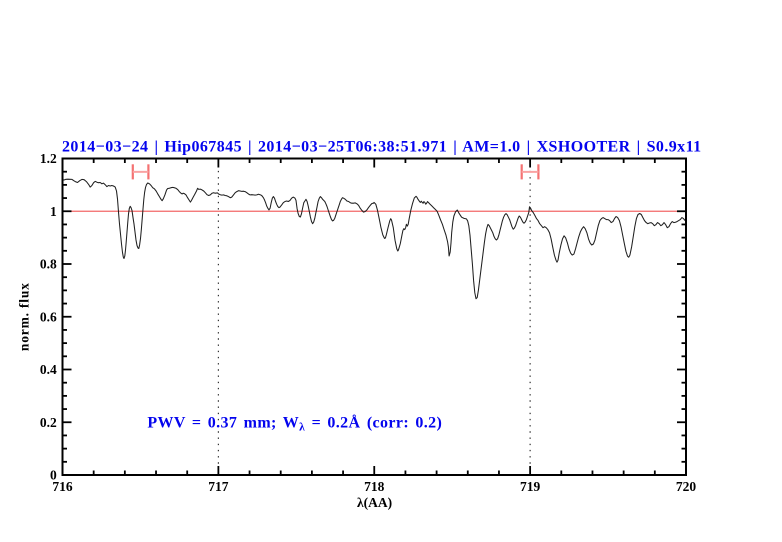 The width and height of the screenshot is (782, 542). I want to click on svg-text: norm. flux, so click(24, 316).